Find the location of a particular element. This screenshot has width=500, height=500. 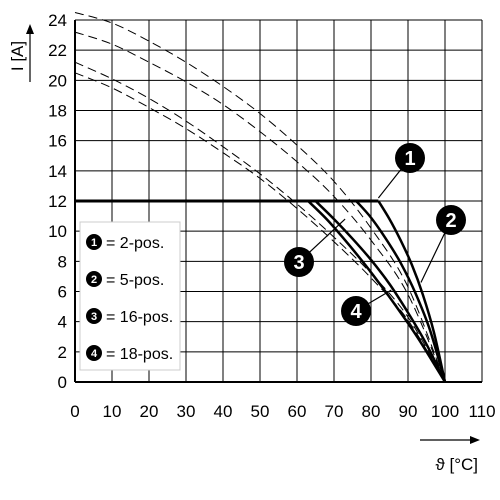

y-tick-label: 14 is located at coordinates (57, 171).